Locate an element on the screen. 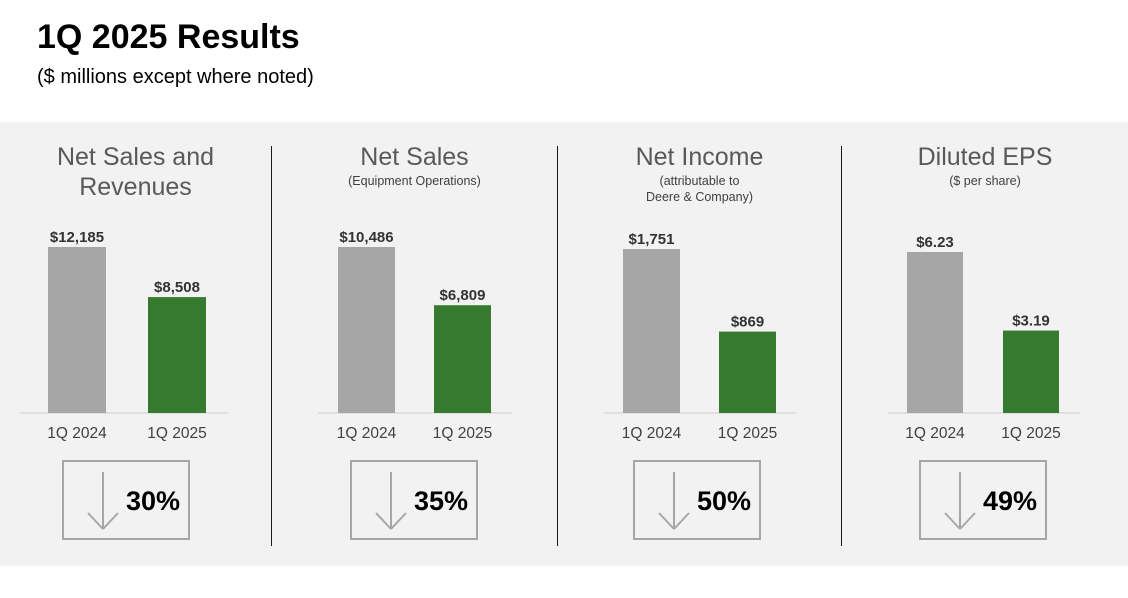  panel-subtitle: ($ per share) is located at coordinates (985, 181).